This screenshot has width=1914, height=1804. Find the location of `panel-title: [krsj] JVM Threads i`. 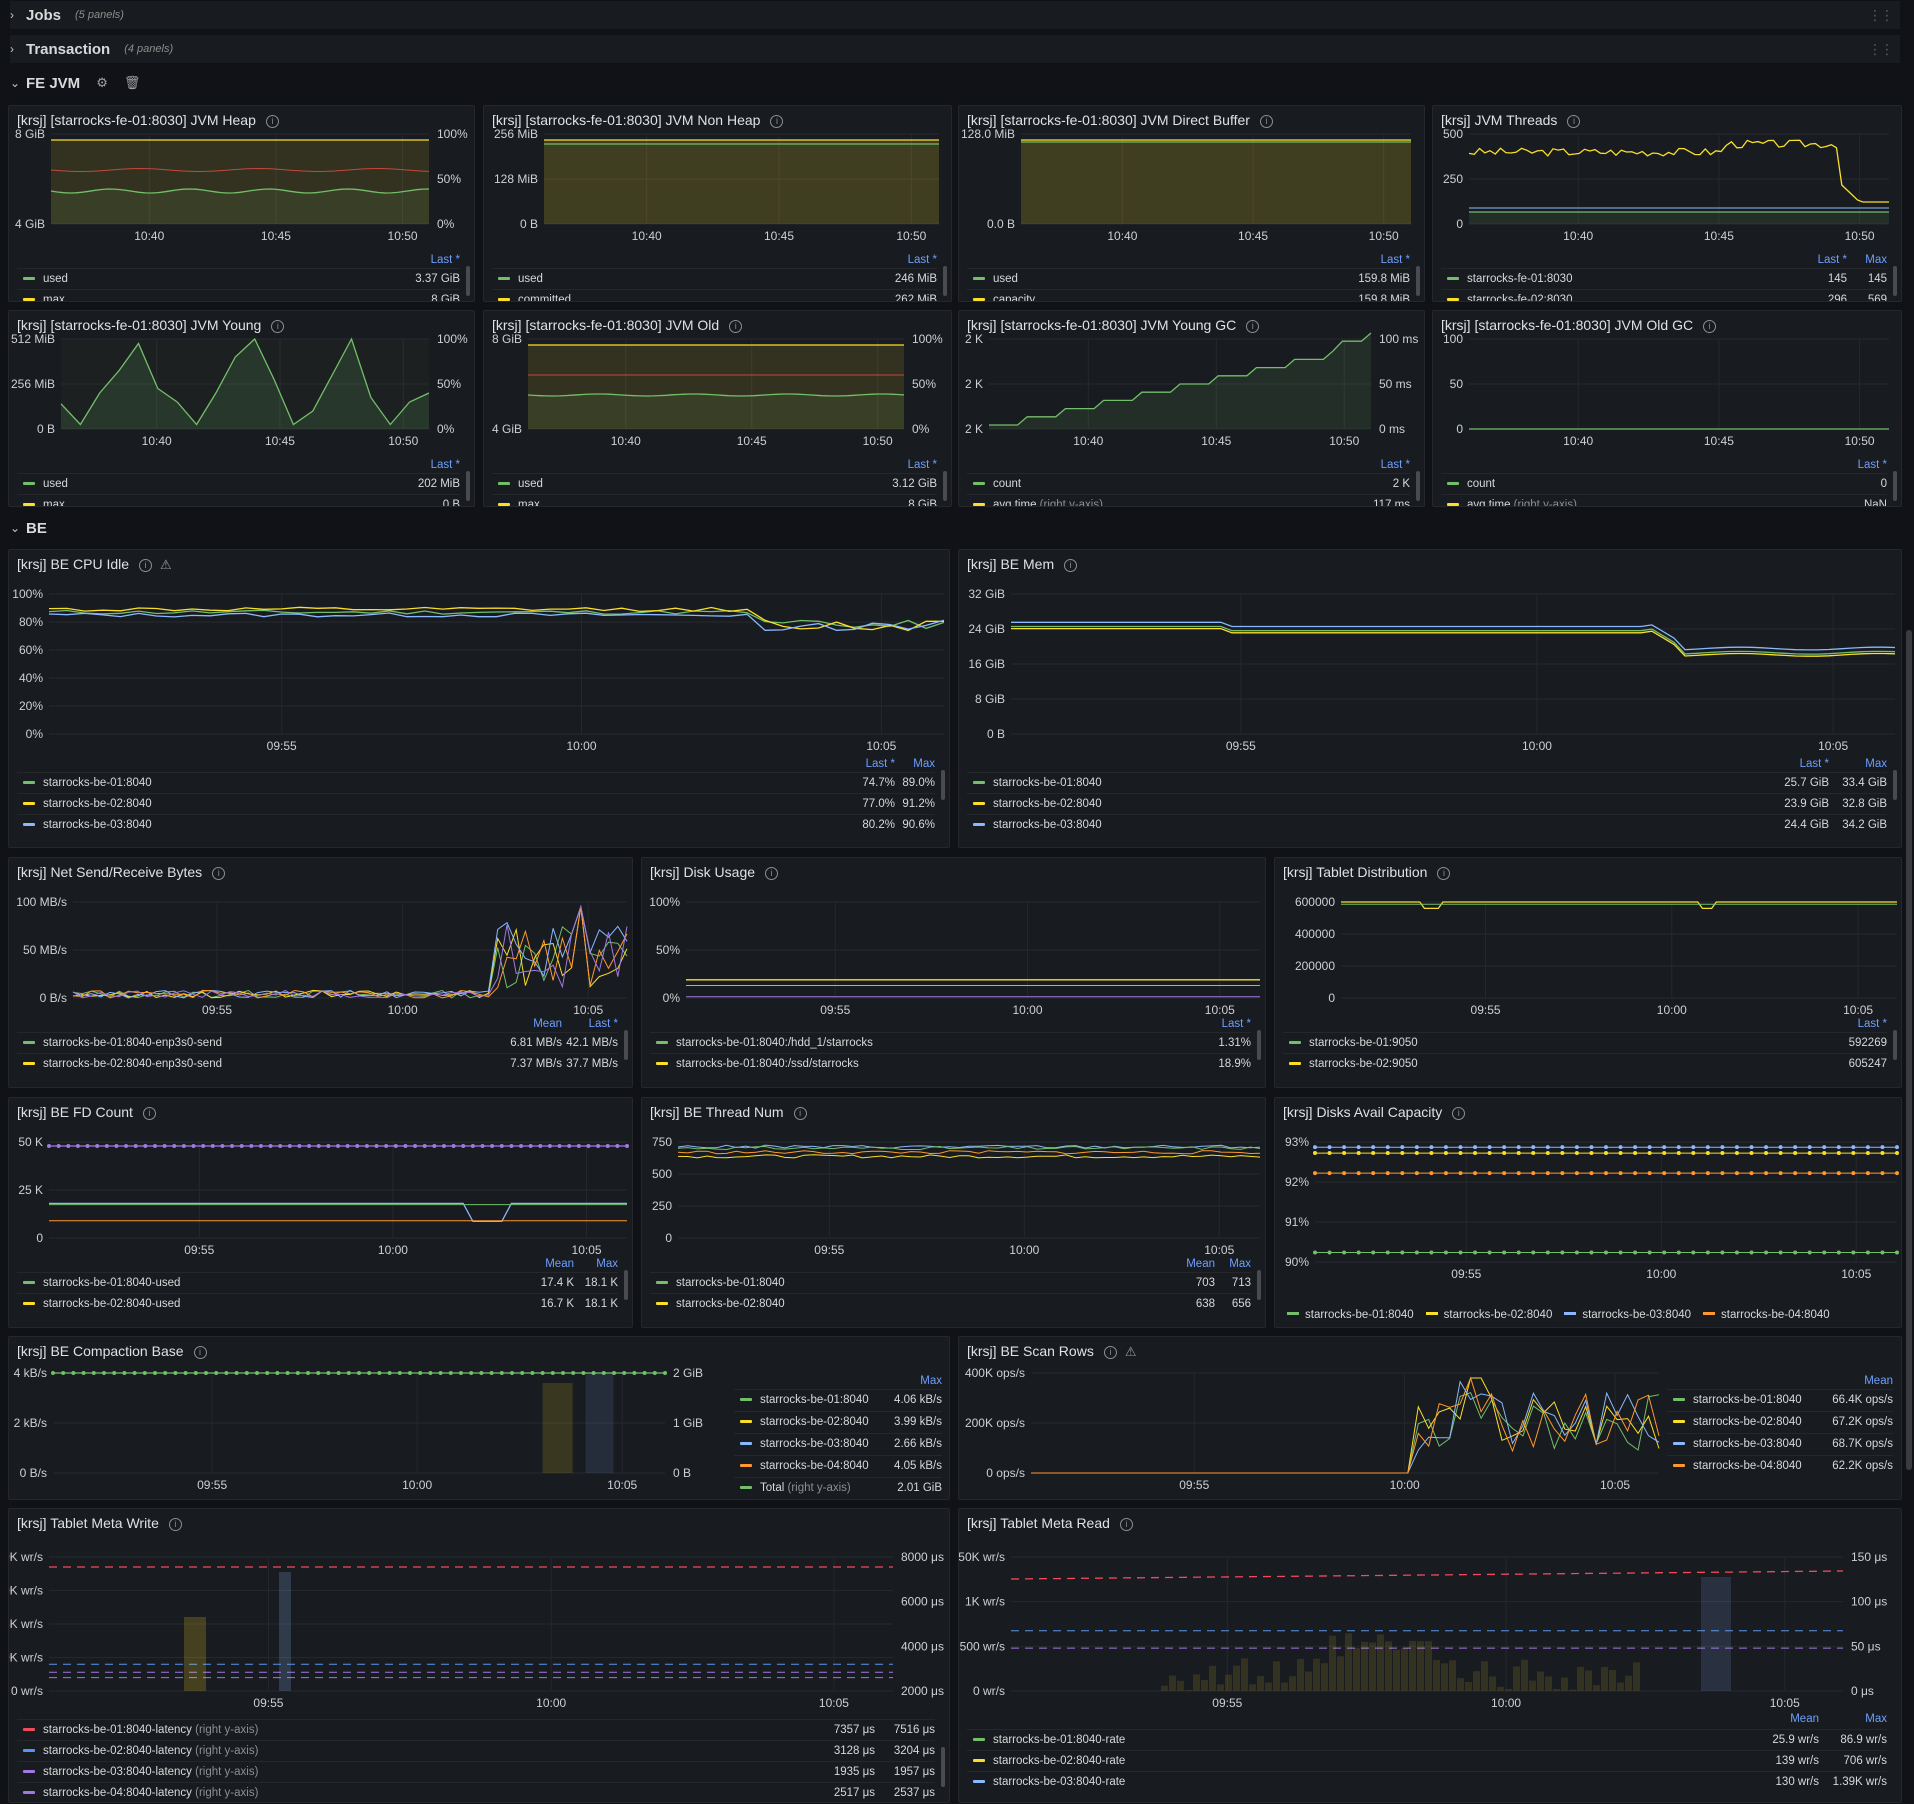

panel-title: [krsj] JVM Threads i is located at coordinates (1511, 120).